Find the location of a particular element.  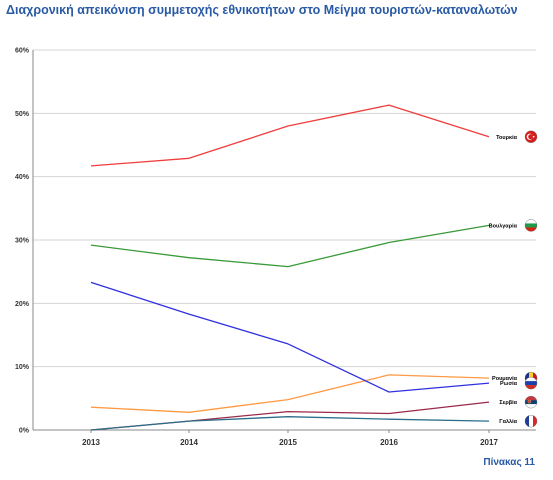

turkey-flag-icon is located at coordinates (531, 136).